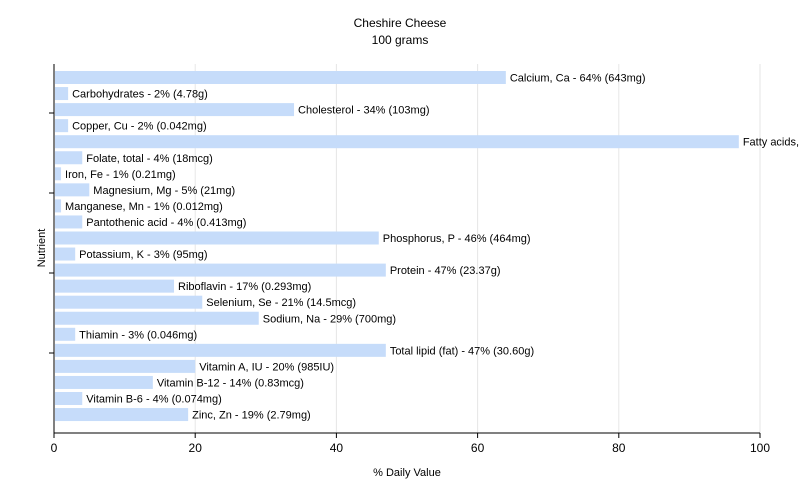 The width and height of the screenshot is (800, 500). I want to click on x-tick-label: 0, so click(54, 448).